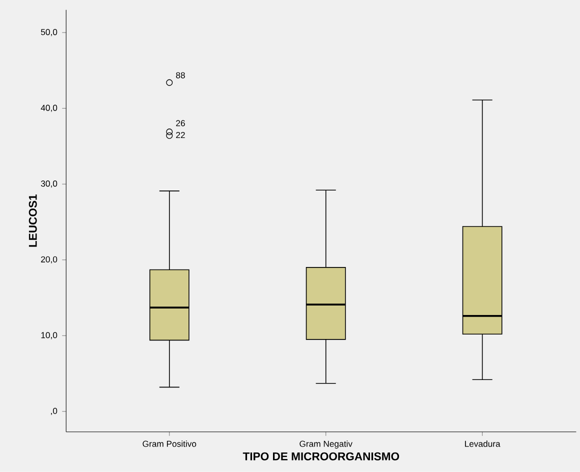 This screenshot has height=472, width=580. What do you see at coordinates (49, 32) in the screenshot?
I see `y-tick-label: 50,0` at bounding box center [49, 32].